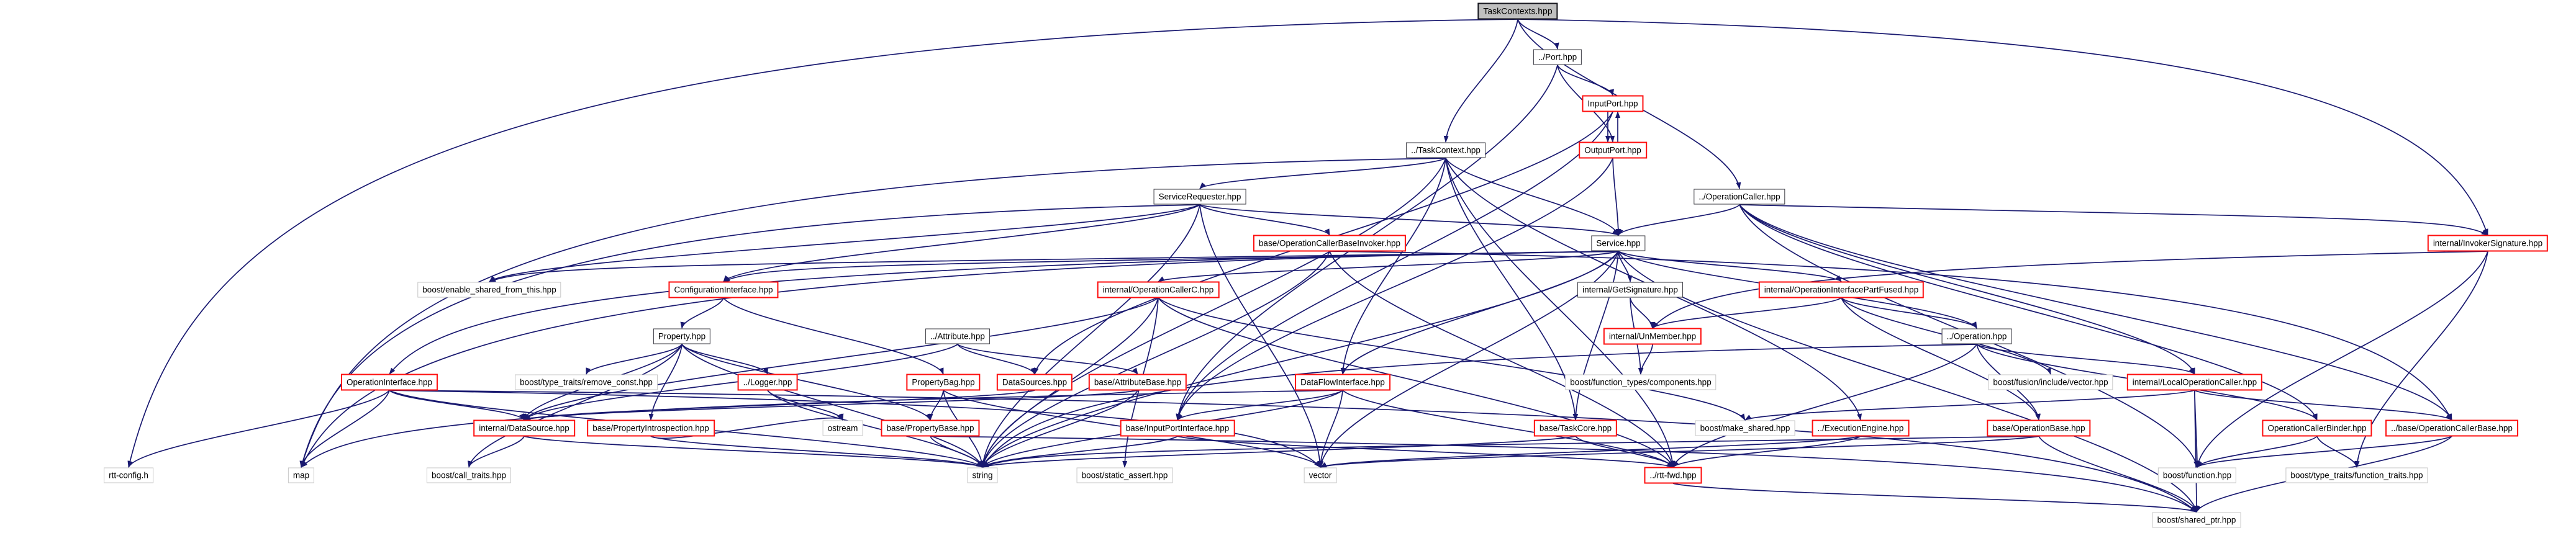 The width and height of the screenshot is (2576, 533). I want to click on node-internal-operationcallerc-hpp: internal/OperationCallerC.hpp, so click(1158, 289).